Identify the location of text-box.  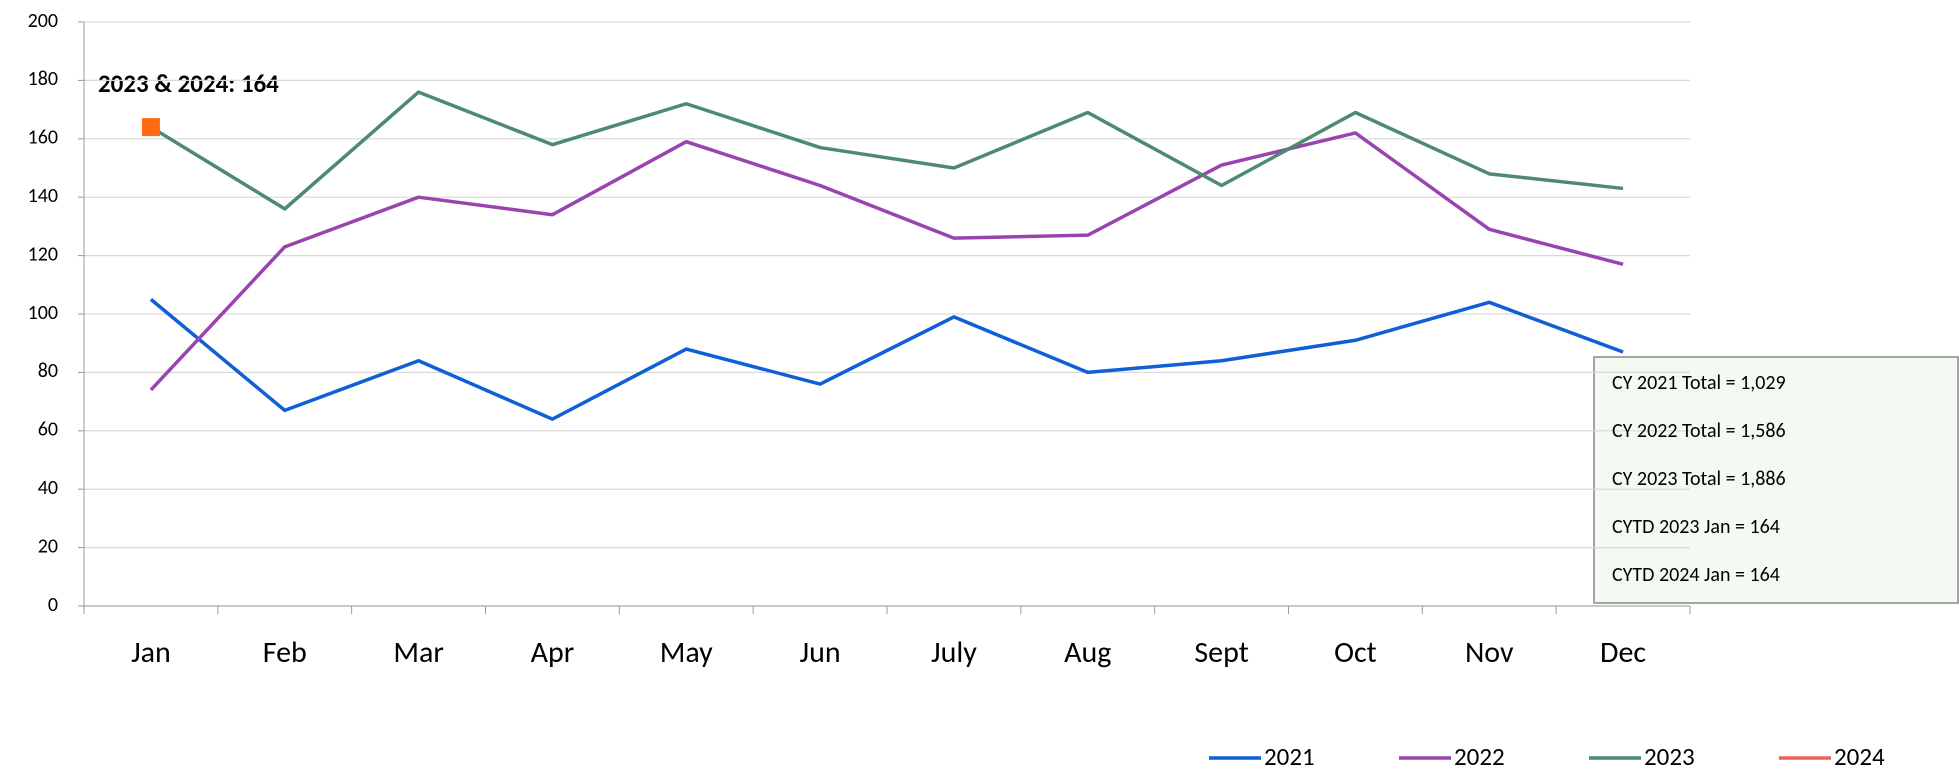
(1776, 480).